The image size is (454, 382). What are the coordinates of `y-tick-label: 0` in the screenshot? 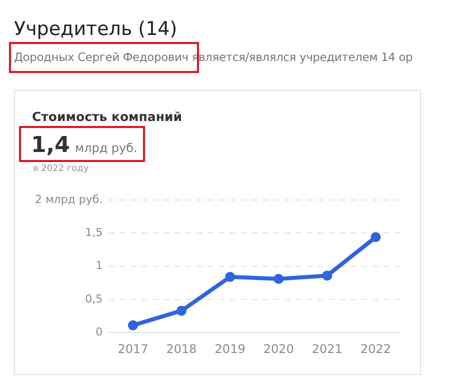 It's located at (99, 331).